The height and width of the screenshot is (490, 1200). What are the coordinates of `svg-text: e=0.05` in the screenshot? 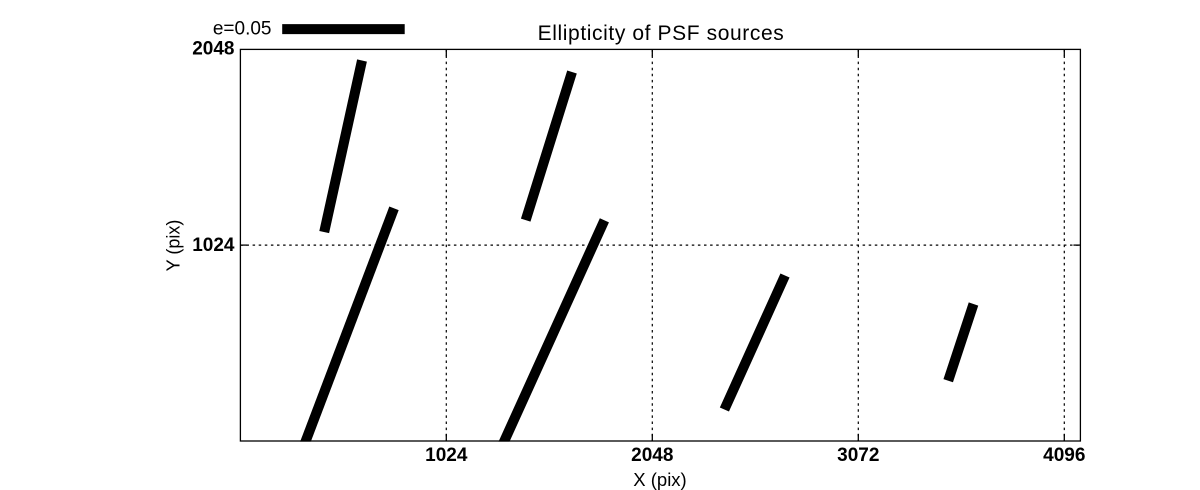 It's located at (242, 29).